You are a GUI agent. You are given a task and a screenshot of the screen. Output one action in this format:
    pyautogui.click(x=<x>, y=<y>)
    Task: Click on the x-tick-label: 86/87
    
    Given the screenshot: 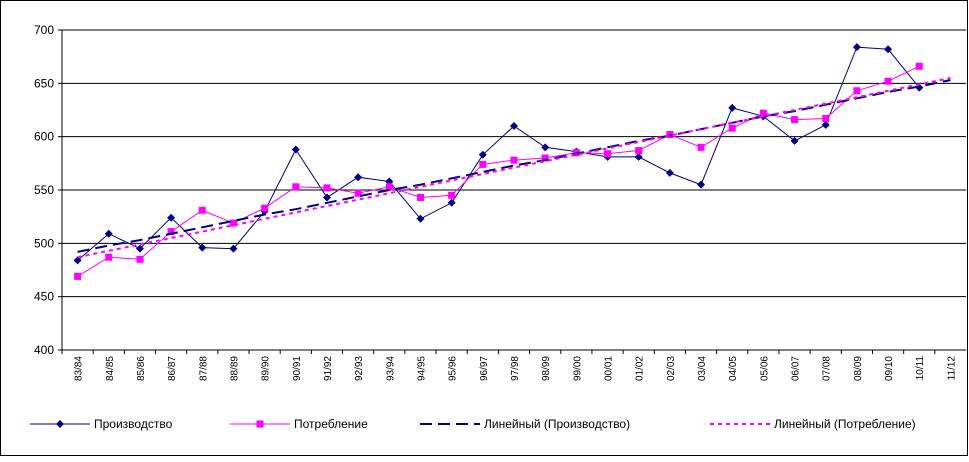 What is the action you would take?
    pyautogui.click(x=172, y=368)
    